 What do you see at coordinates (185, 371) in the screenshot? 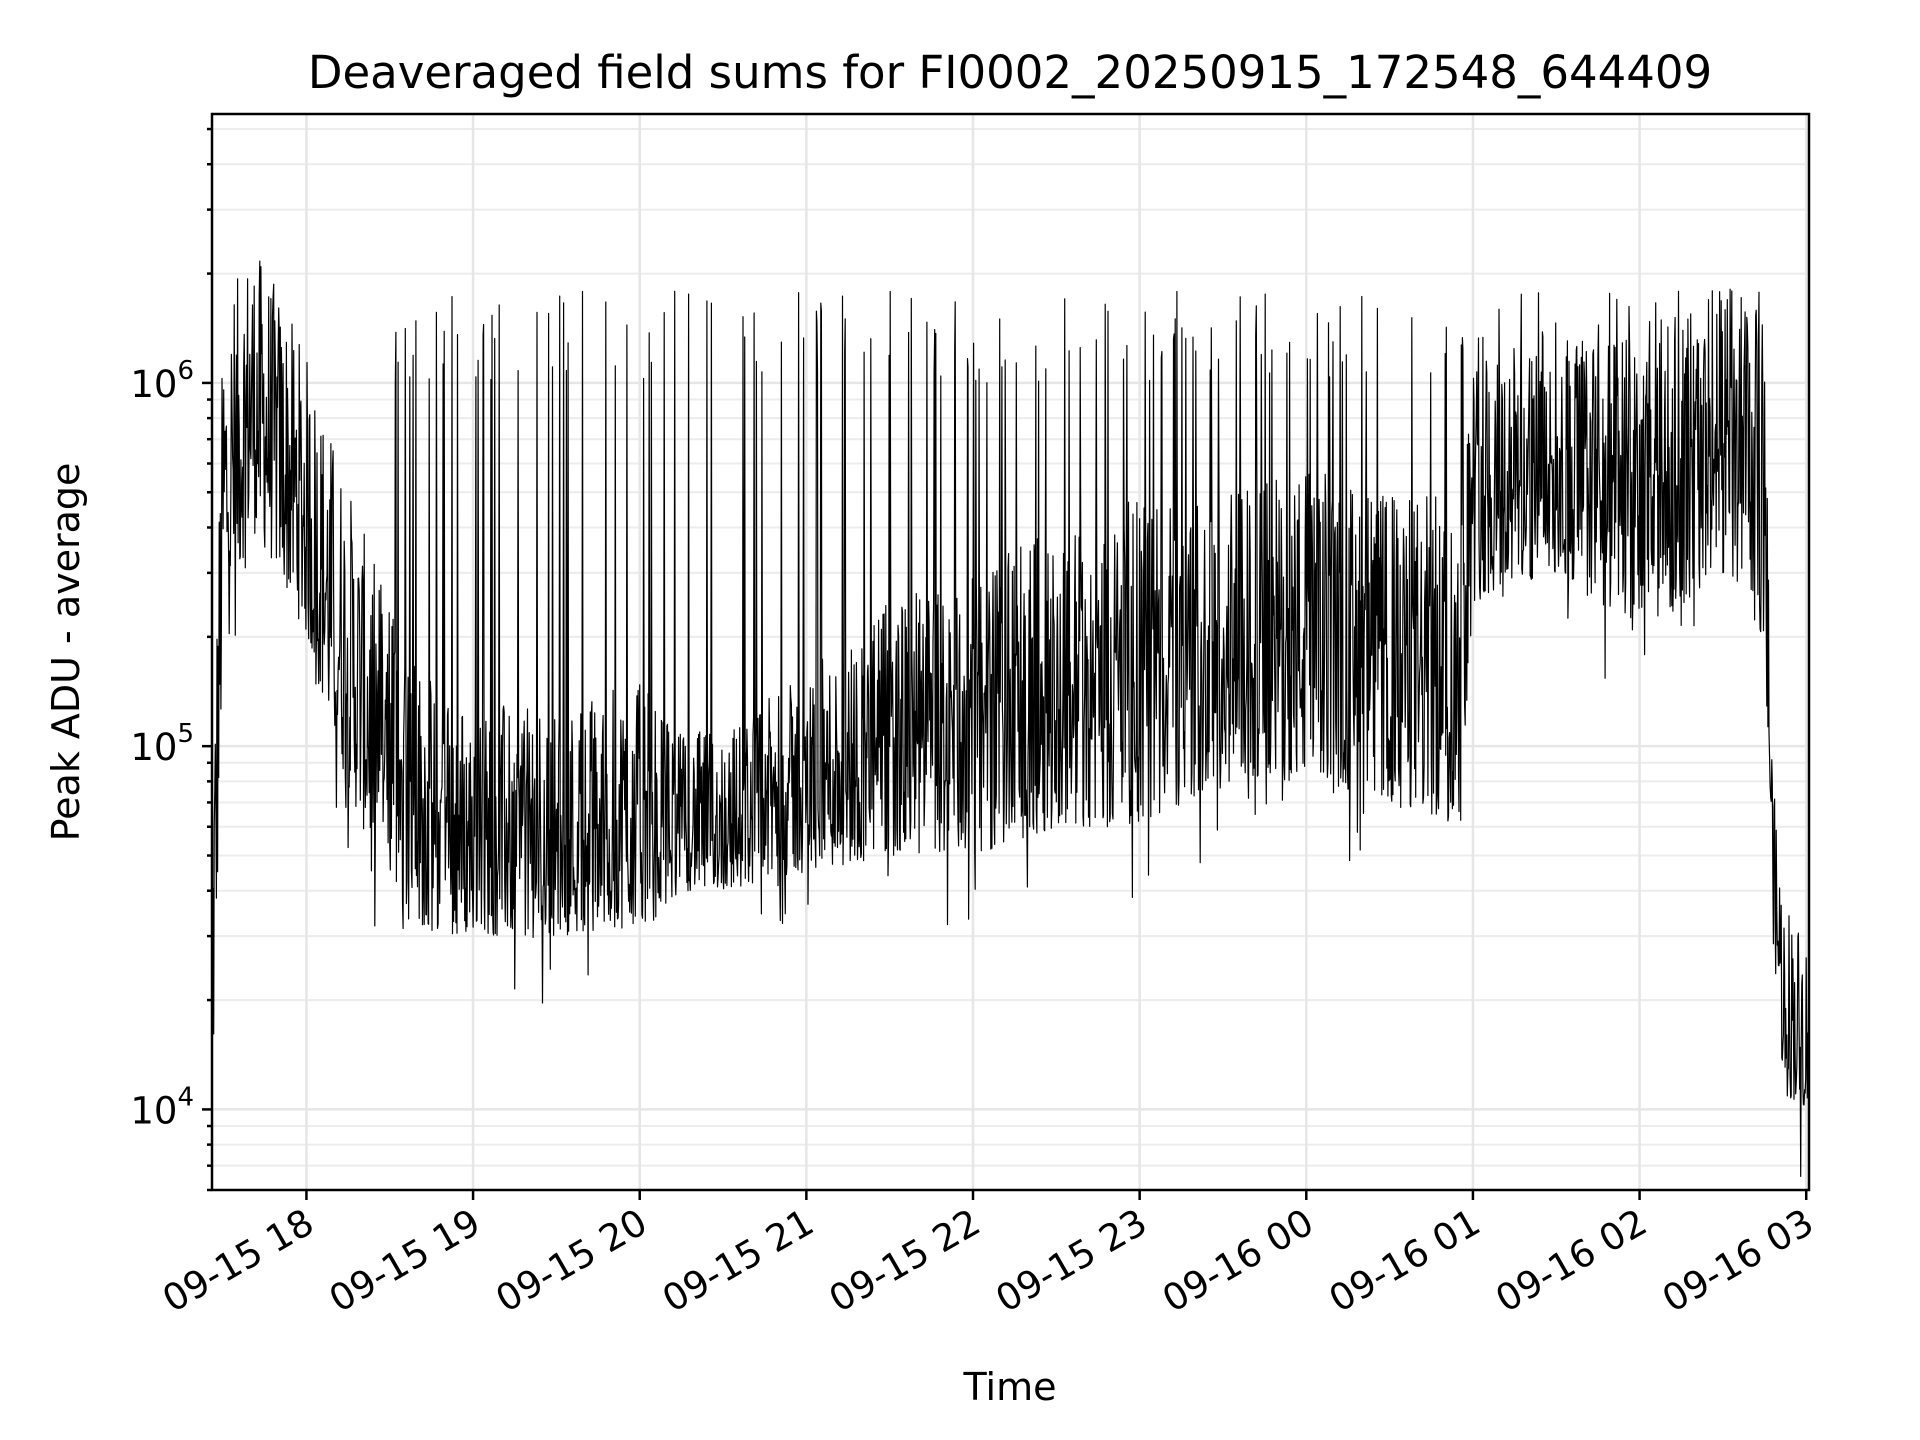
I see `y-tick-exponent: 6` at bounding box center [185, 371].